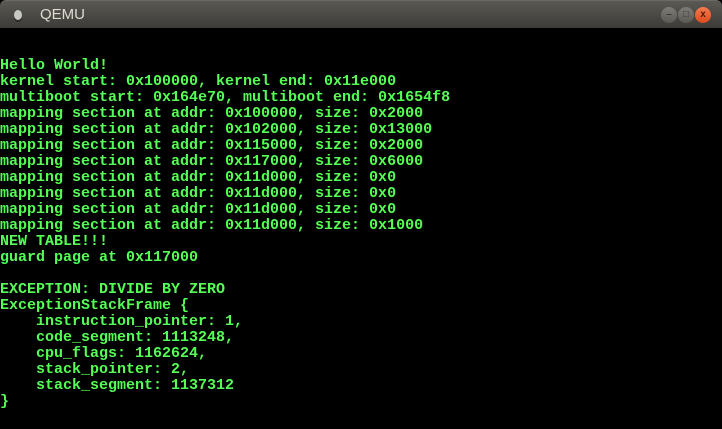  Describe the element at coordinates (104, 353) in the screenshot. I see `console-line: cpu_flags: 1162624,` at that location.